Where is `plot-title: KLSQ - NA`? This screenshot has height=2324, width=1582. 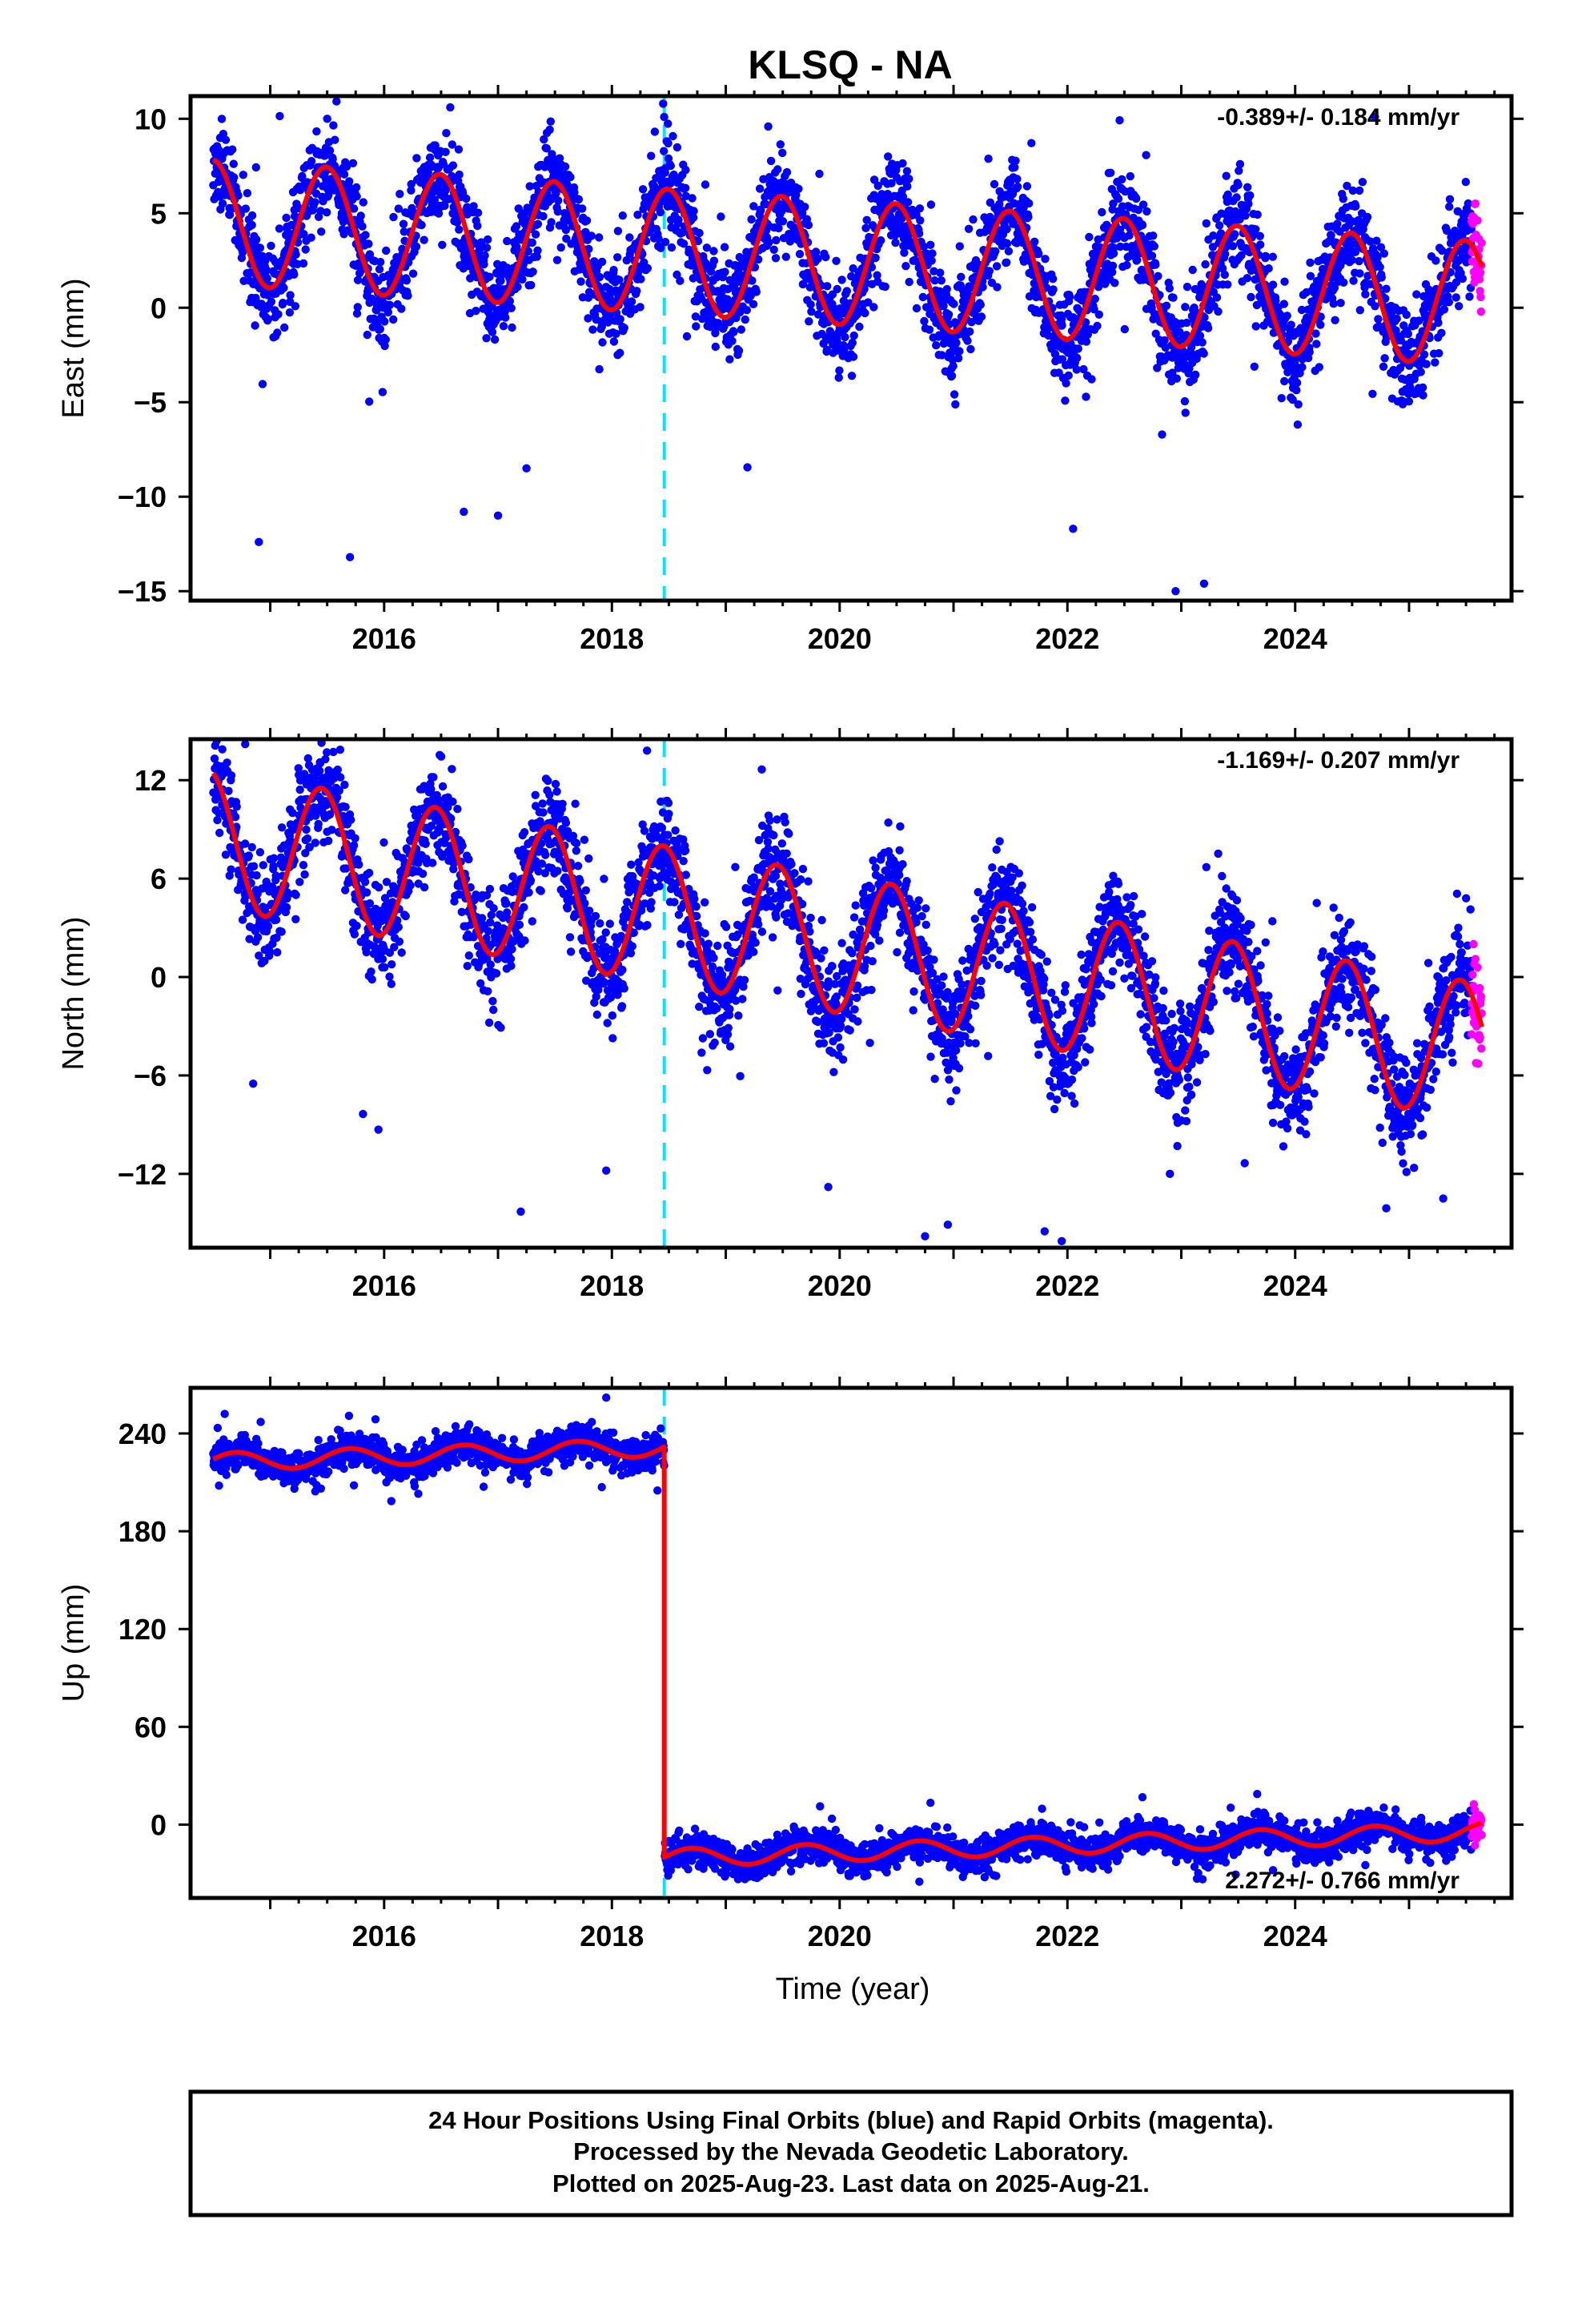
plot-title: KLSQ - NA is located at coordinates (850, 64).